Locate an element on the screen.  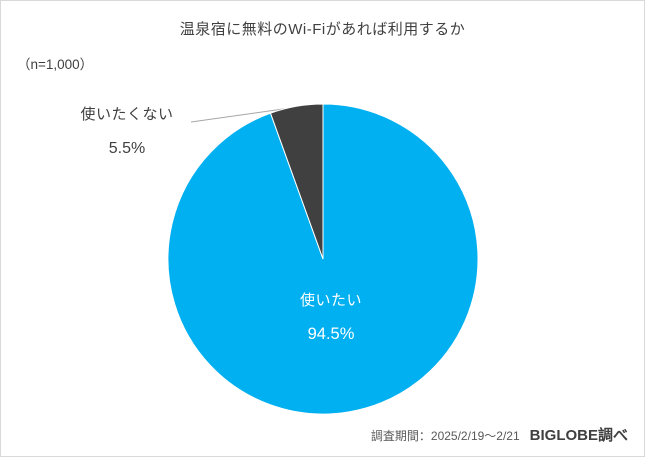
chart-title: 温泉宿に無料のWi-Fiがあれば利用するか is located at coordinates (322, 29).